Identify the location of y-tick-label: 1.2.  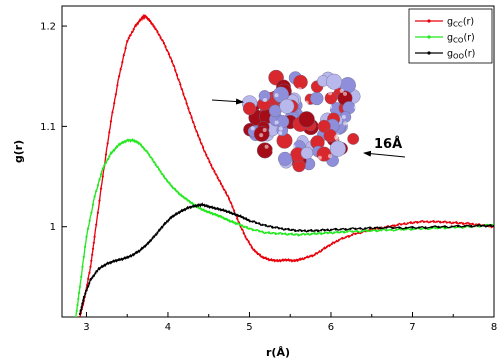
(48, 27).